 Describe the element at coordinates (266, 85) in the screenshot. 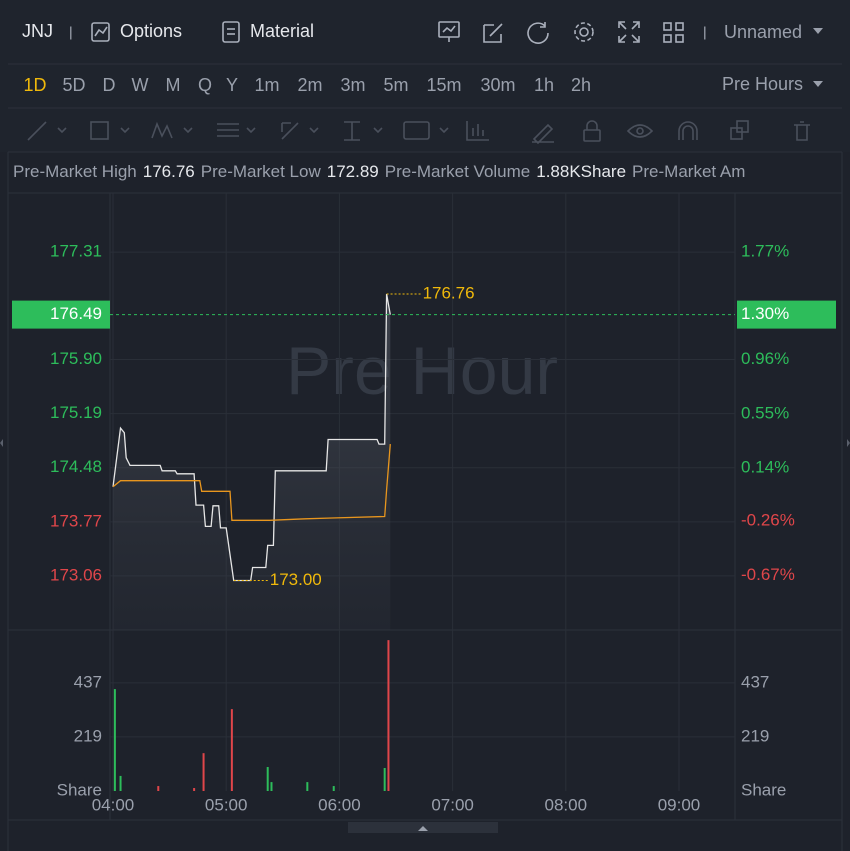

I see `timeframe-button: 1m` at that location.